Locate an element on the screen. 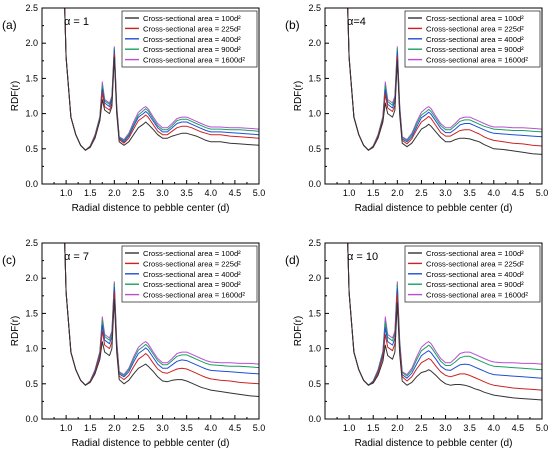  alpha-label: α = 10 is located at coordinates (362, 257).